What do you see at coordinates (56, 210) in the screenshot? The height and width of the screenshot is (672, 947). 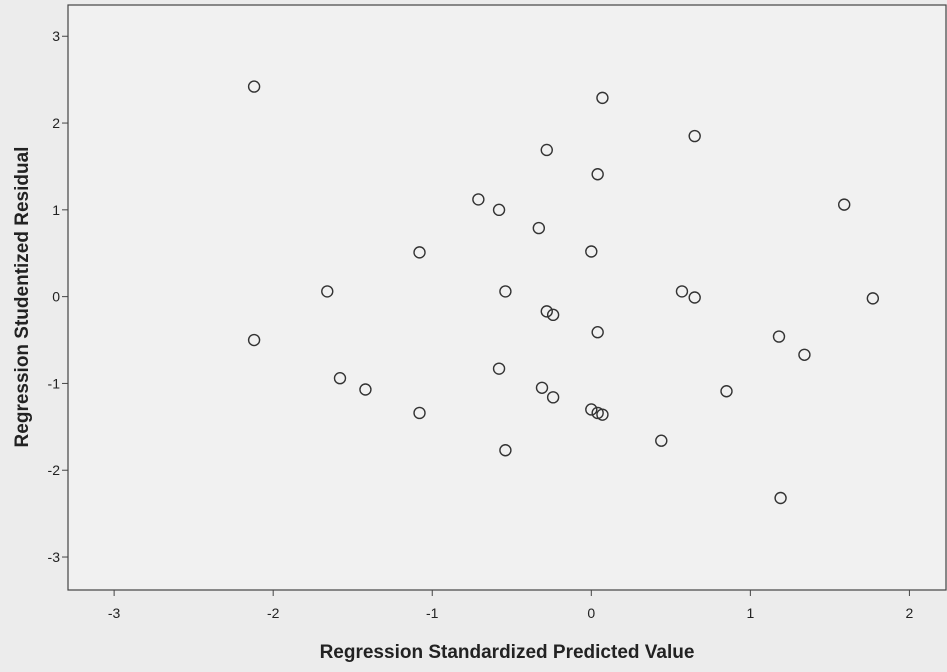 I see `y-tick-label: 1` at bounding box center [56, 210].